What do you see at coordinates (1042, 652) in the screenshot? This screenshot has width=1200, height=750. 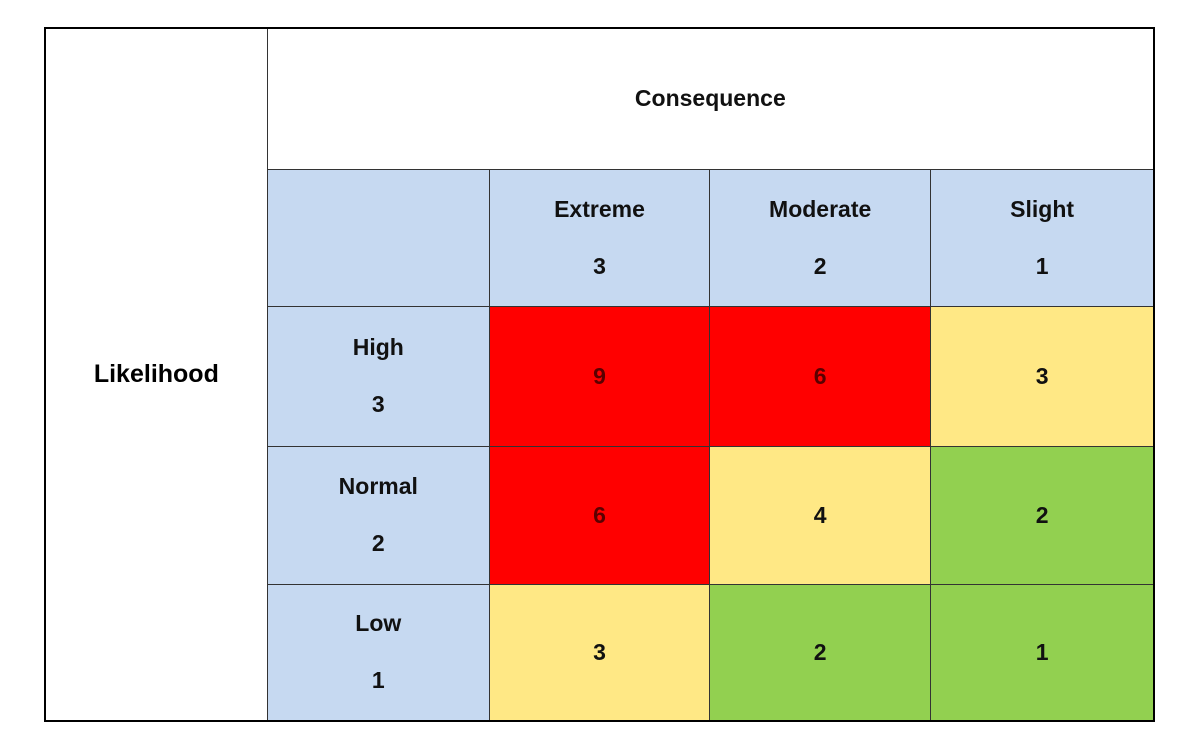 I see `risk-cell: 1` at bounding box center [1042, 652].